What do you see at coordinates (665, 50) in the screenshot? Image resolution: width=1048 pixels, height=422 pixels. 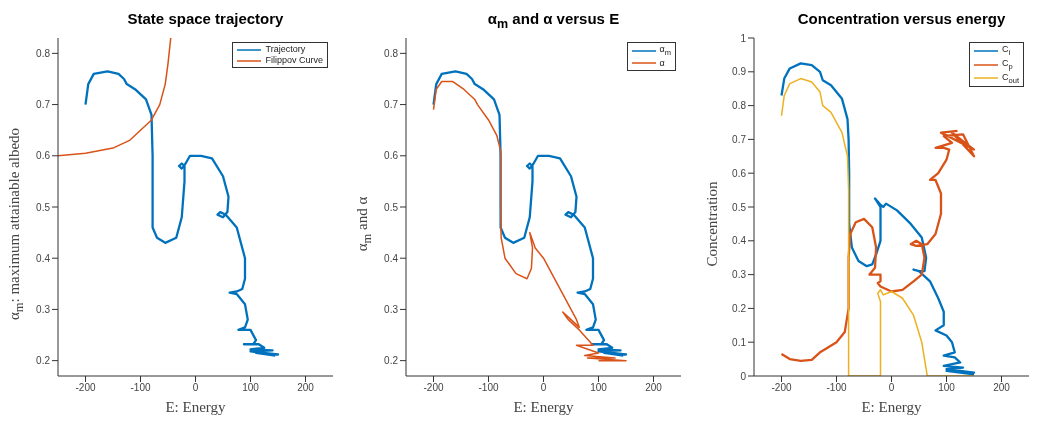 I see `legend-label: α$_{m}$` at bounding box center [665, 50].